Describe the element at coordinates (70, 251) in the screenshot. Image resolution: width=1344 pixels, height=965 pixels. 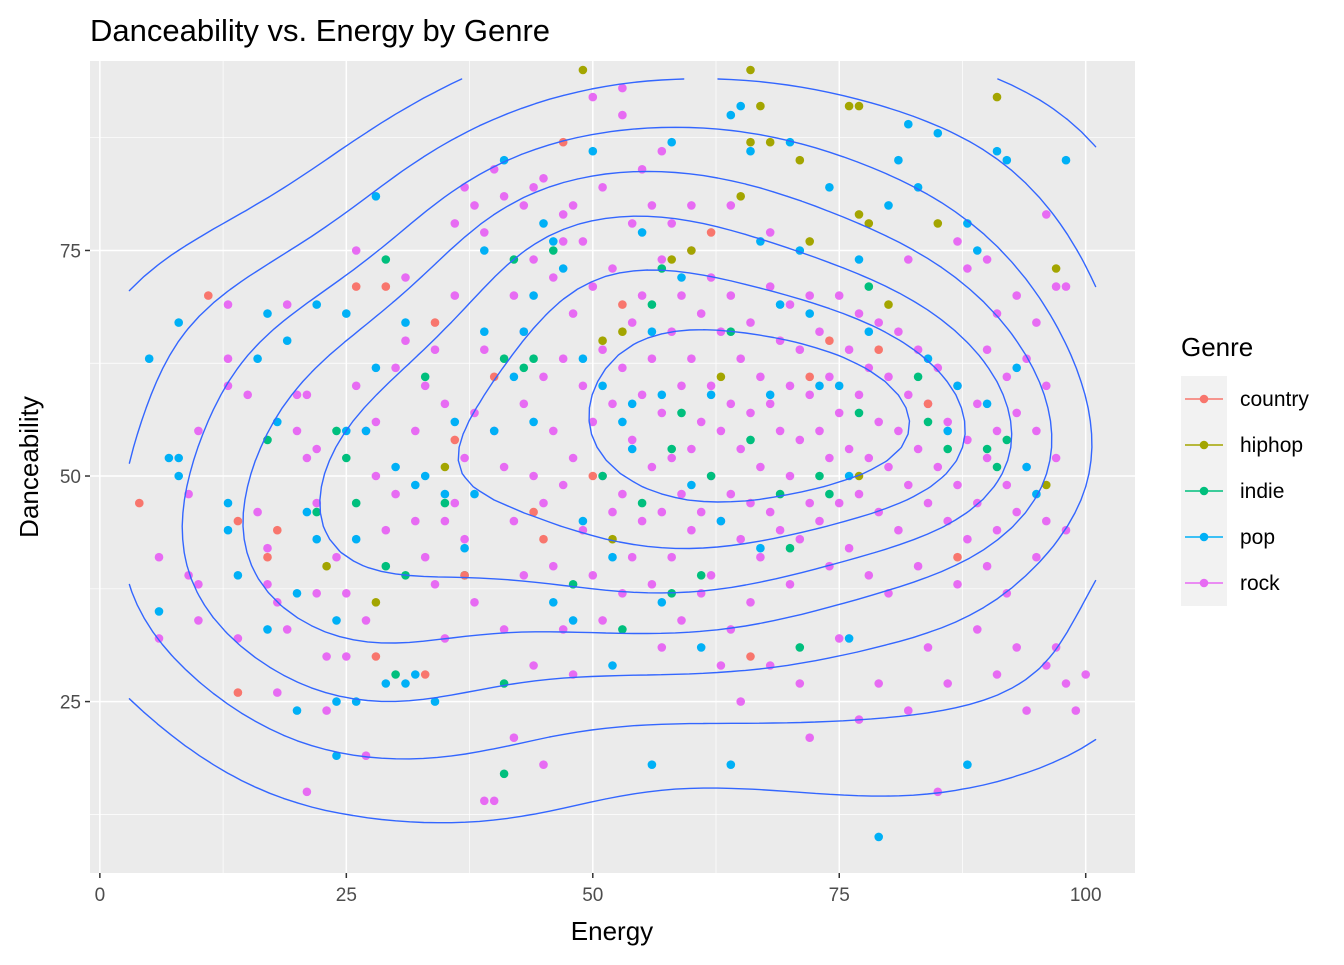
I see `y-tick-label: 75` at that location.